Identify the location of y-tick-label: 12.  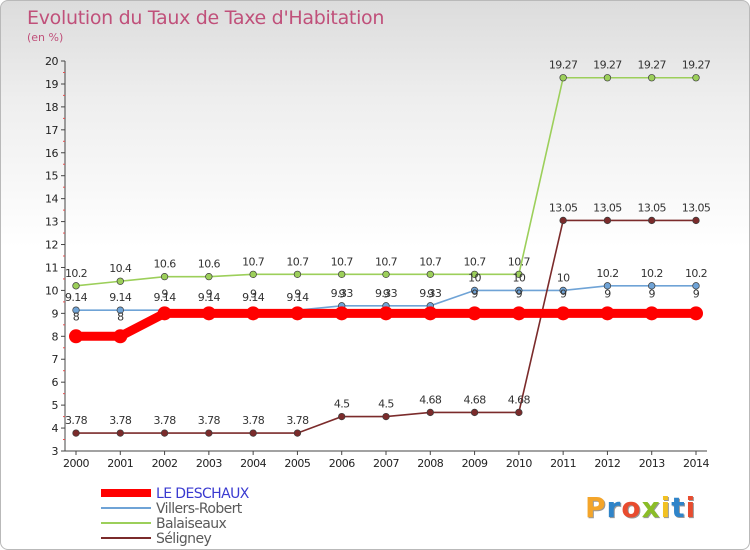
(51, 245).